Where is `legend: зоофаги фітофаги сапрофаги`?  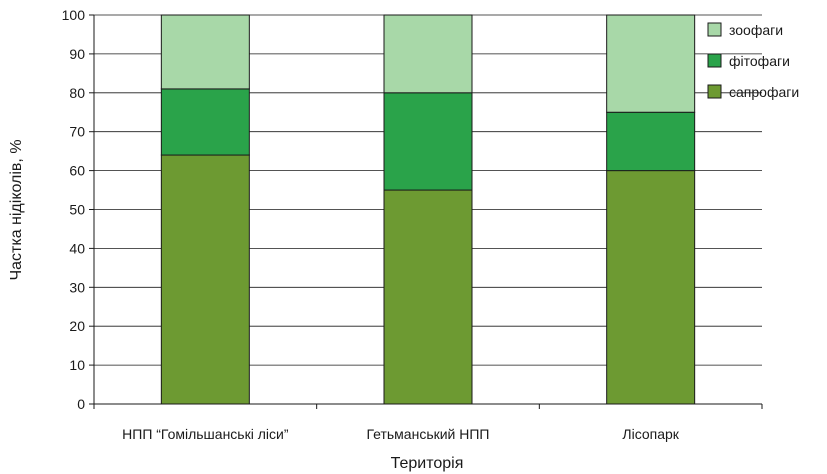 legend: зоофаги фітофаги сапрофаги is located at coordinates (753, 61).